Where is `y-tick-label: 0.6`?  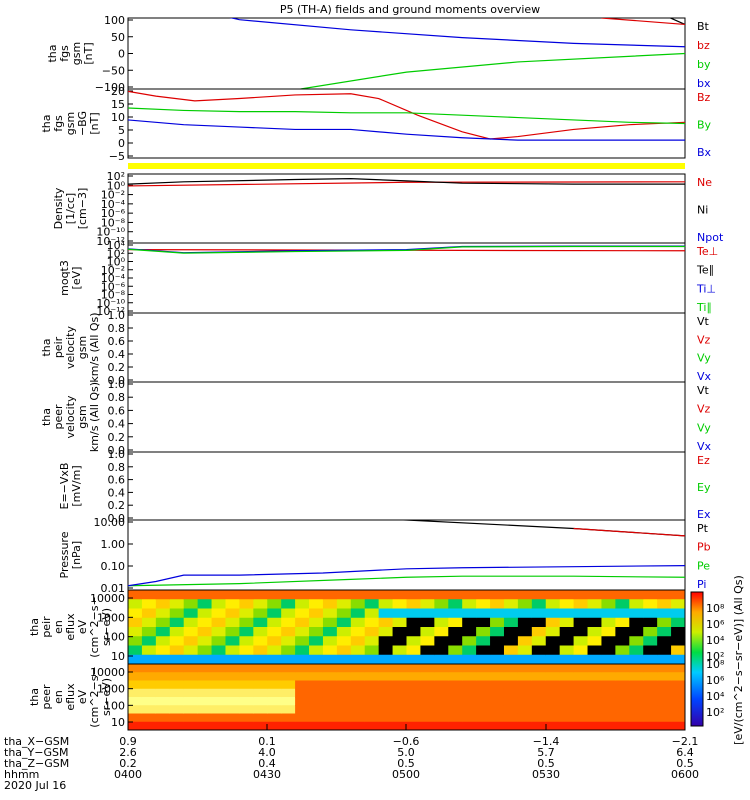 y-tick-label: 0.6 is located at coordinates (117, 341).